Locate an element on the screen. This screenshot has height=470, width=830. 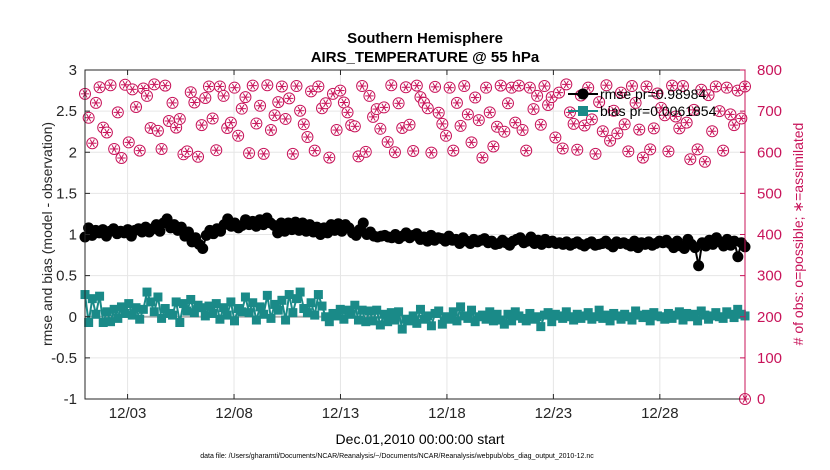
y-right-tick-label: 300 is located at coordinates (769, 276).